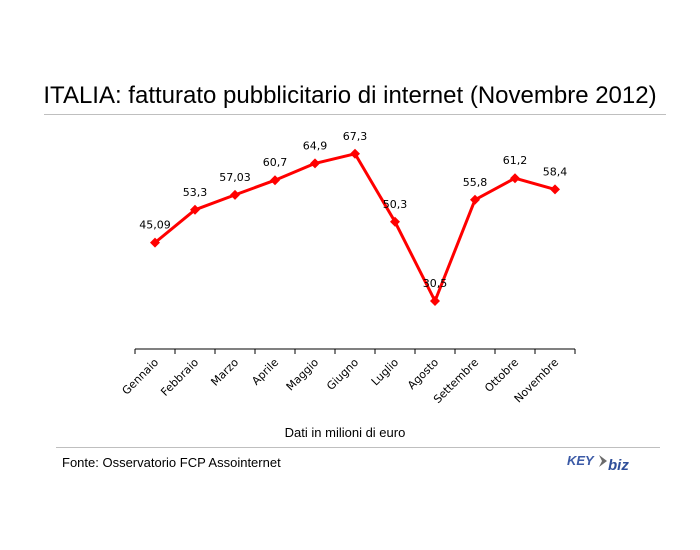 Image resolution: width=700 pixels, height=550 pixels. Describe the element at coordinates (618, 465) in the screenshot. I see `logo-biz-text: biz` at that location.